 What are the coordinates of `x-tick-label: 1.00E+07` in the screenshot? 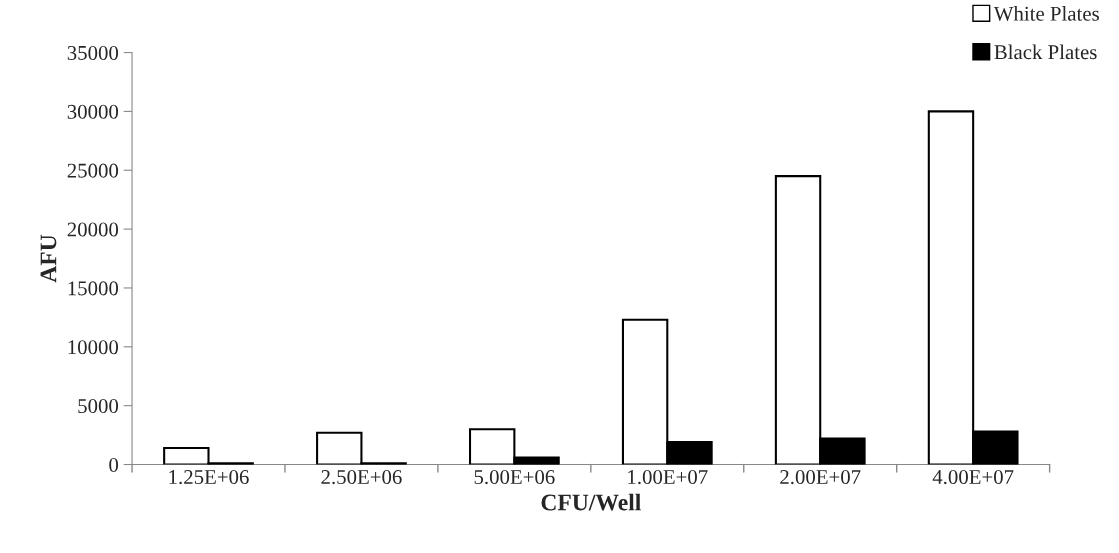 It's located at (668, 477).